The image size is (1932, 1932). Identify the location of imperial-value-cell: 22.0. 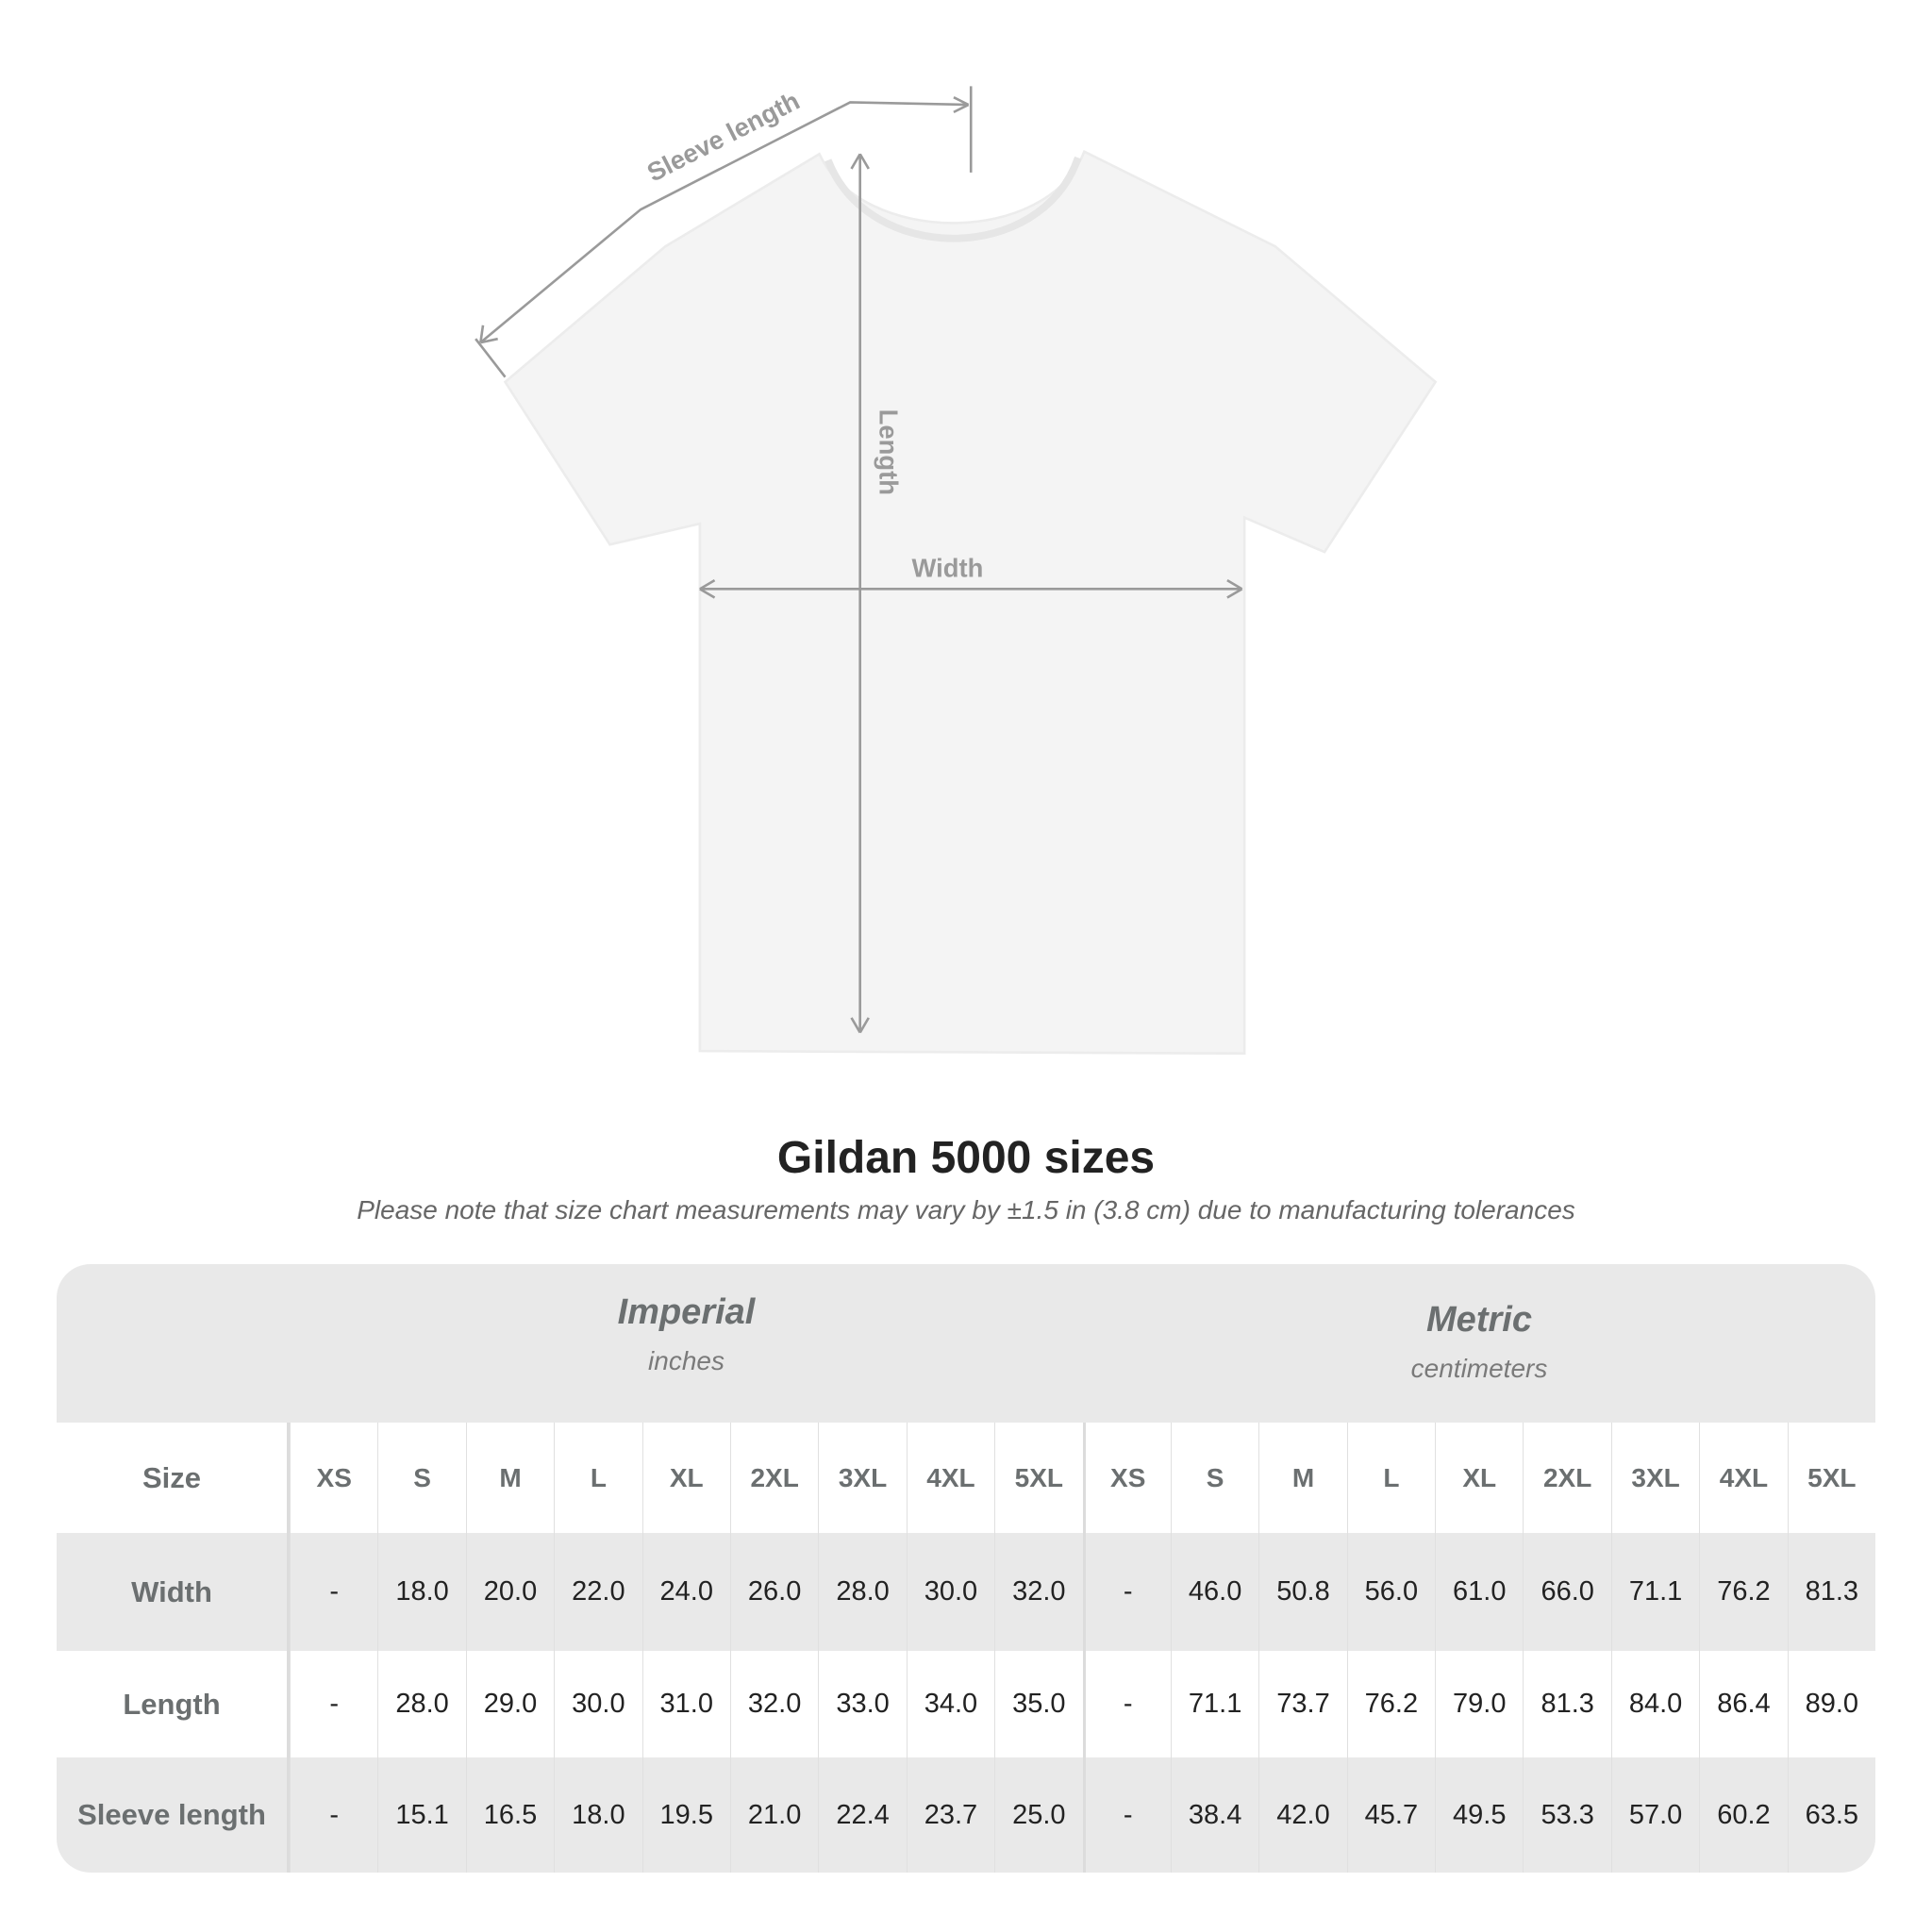
(598, 1592).